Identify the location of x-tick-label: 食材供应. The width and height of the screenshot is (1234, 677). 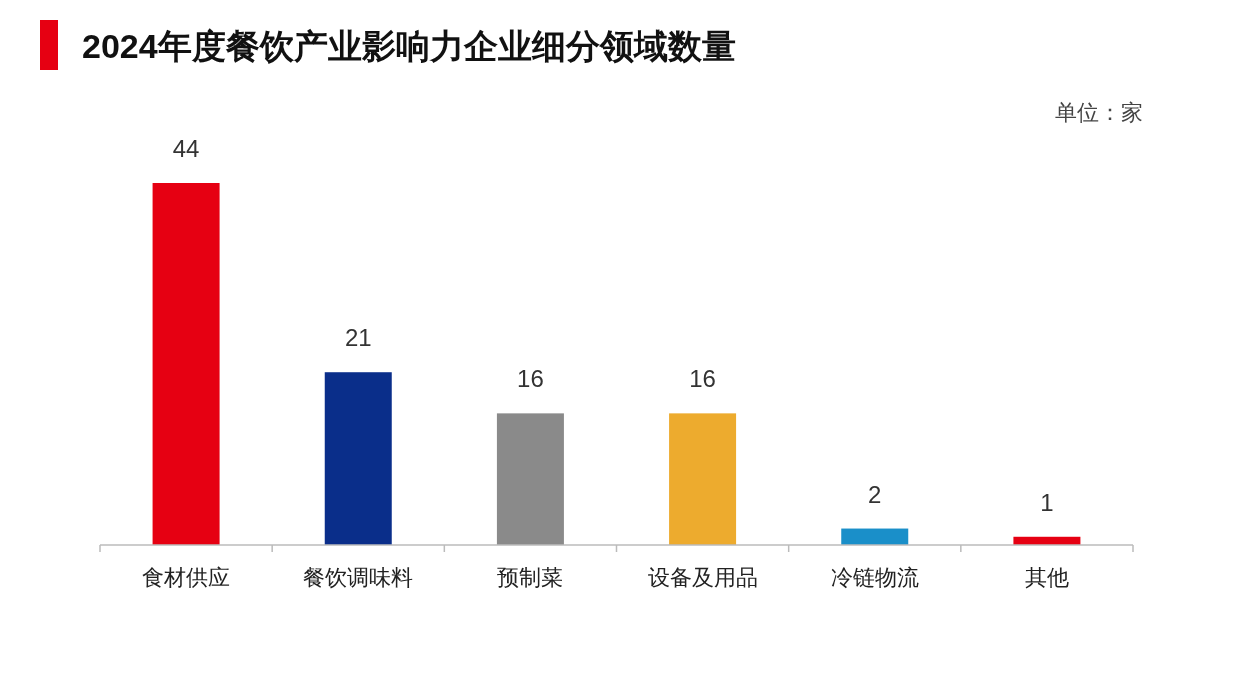
(186, 577).